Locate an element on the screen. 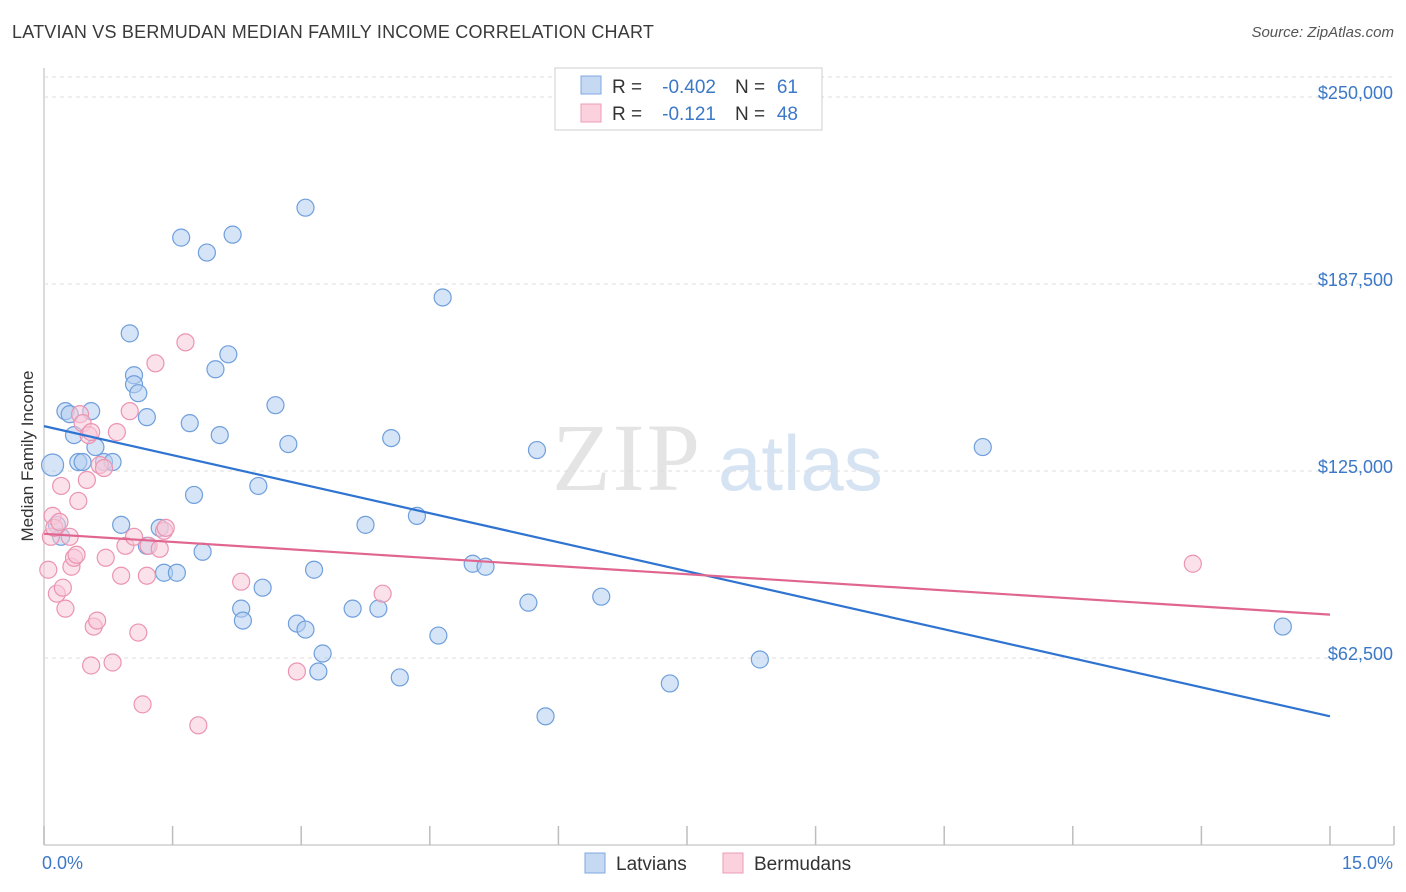 This screenshot has height=892, width=1406. legend-n-value-bermudans: 48 is located at coordinates (787, 114).